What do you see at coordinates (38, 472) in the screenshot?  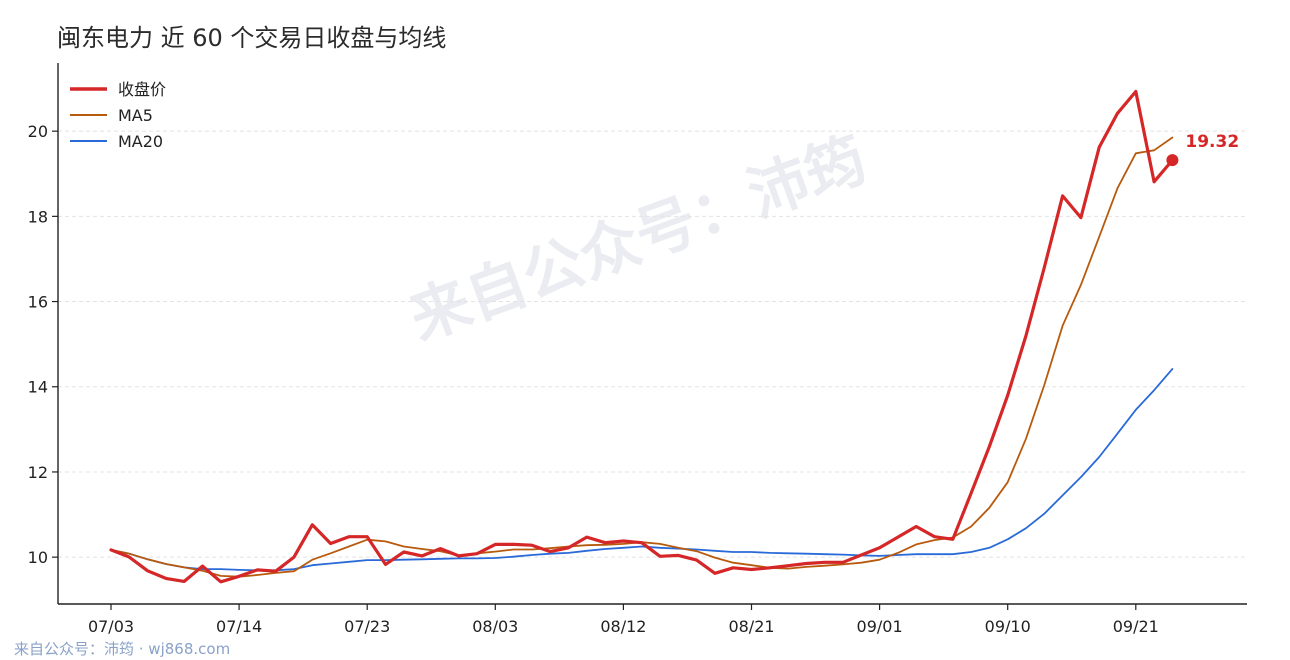 I see `y-tick-label: 12` at bounding box center [38, 472].